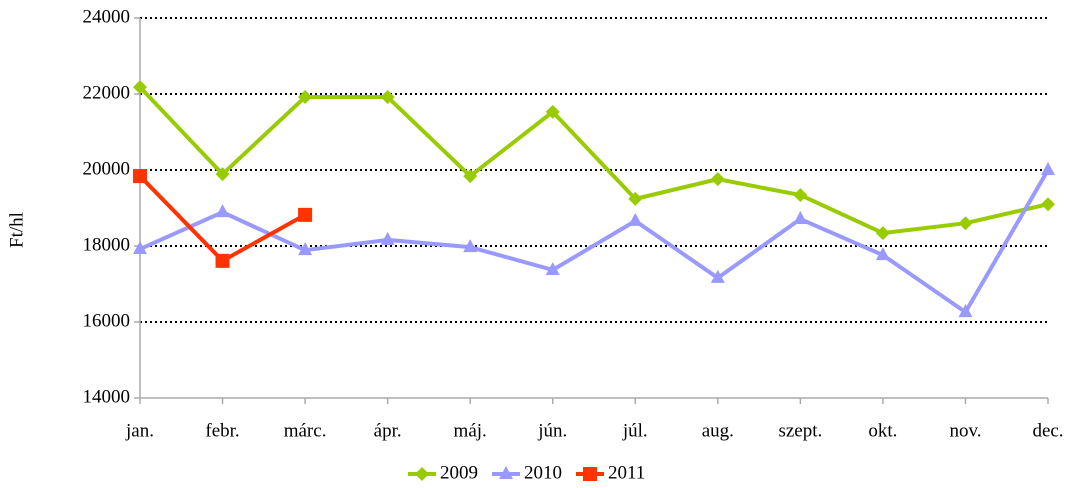 This screenshot has width=1077, height=488. Describe the element at coordinates (305, 430) in the screenshot. I see `x-tick-label: márc.` at that location.